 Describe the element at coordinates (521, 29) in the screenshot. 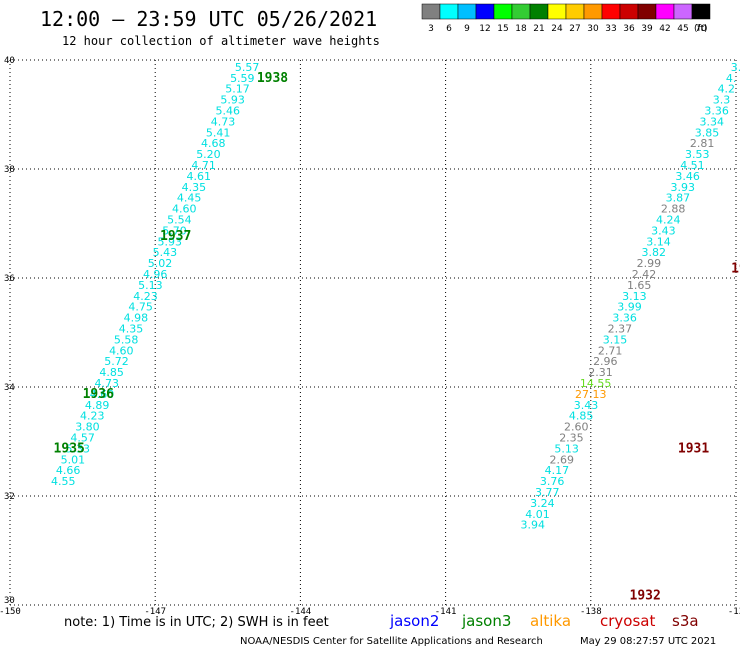

I see `colorbar-label: 18` at that location.